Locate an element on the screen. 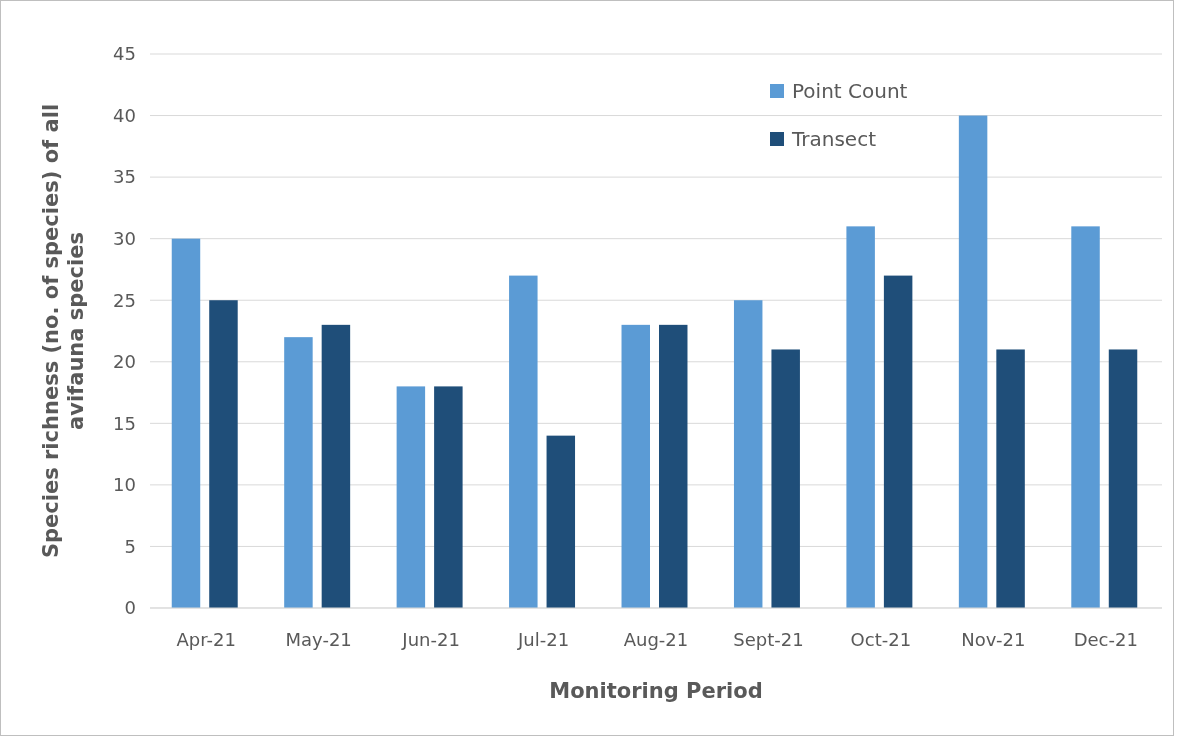 The image size is (1185, 736). x-tick-label: Jun-21 is located at coordinates (430, 639).